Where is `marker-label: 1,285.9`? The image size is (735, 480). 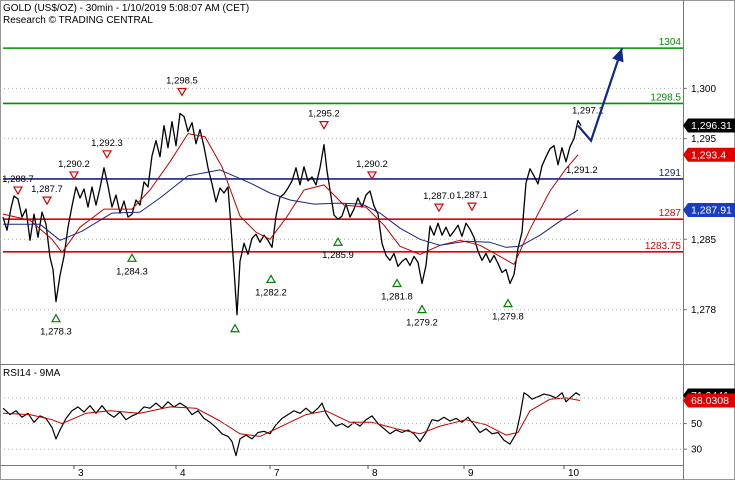 marker-label: 1,285.9 is located at coordinates (338, 255).